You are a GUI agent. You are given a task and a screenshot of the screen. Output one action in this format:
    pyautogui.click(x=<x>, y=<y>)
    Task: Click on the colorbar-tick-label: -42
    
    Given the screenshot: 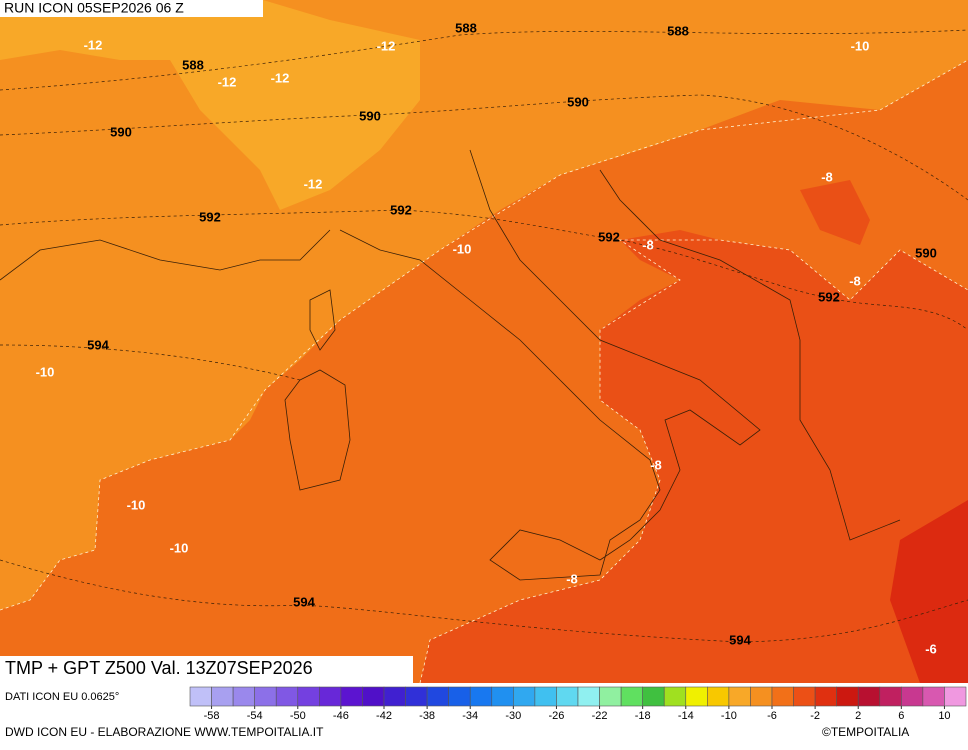 What is the action you would take?
    pyautogui.click(x=384, y=716)
    